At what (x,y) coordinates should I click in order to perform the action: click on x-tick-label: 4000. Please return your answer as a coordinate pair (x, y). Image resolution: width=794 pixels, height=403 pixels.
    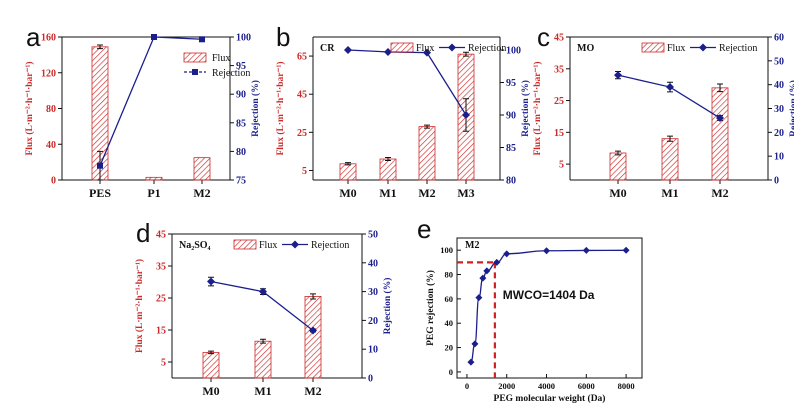
    Looking at the image, I should click on (546, 386).